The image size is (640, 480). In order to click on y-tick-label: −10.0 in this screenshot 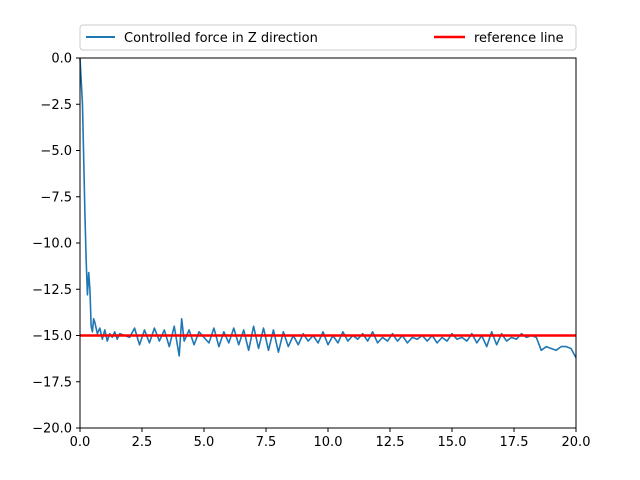, I will do `click(52, 244)`.